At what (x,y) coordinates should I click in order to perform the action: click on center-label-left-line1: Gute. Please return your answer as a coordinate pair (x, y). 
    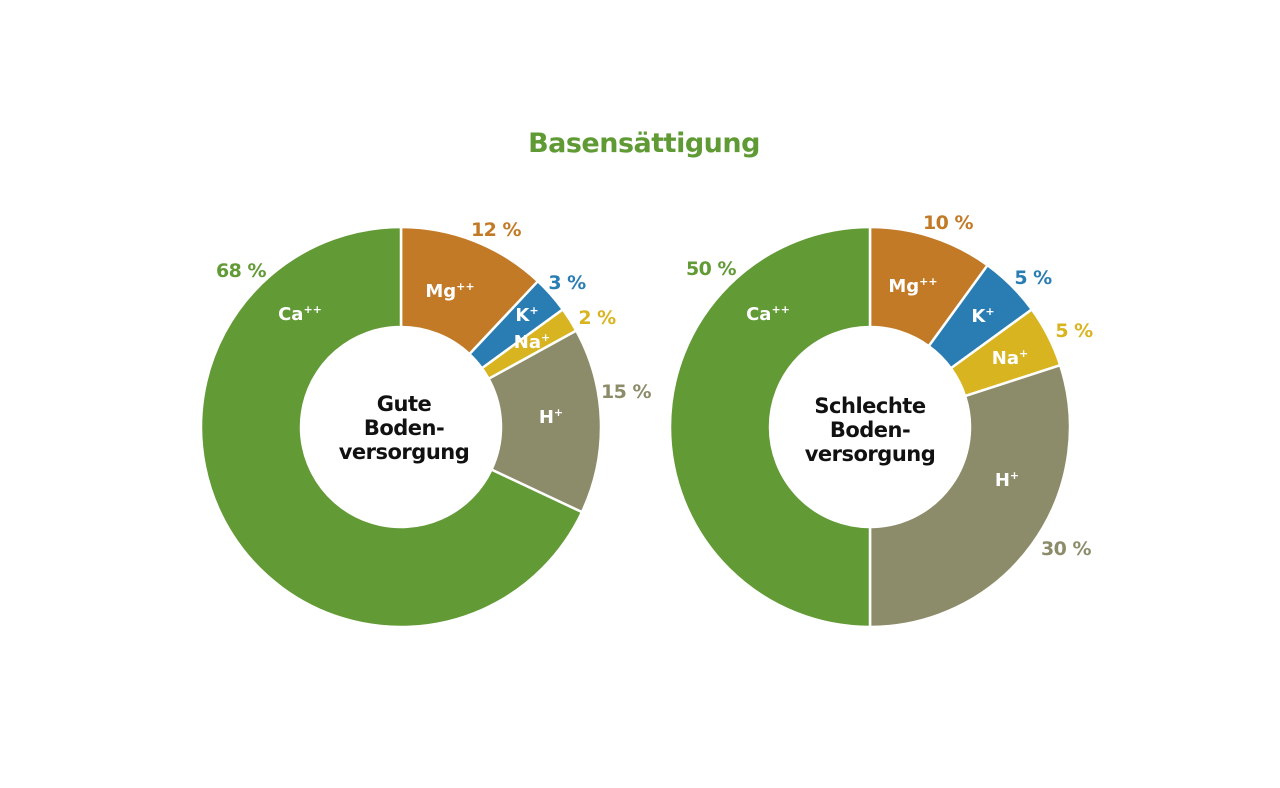
    Looking at the image, I should click on (404, 404).